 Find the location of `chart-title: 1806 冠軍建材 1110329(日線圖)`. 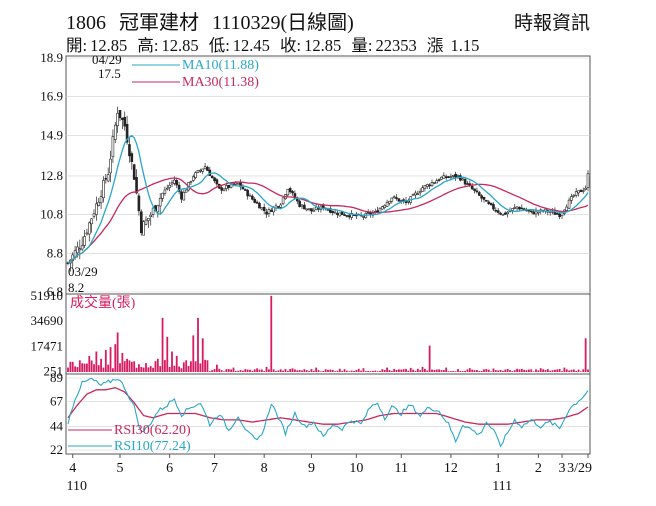

chart-title: 1806 冠軍建材 1110329(日線圖) is located at coordinates (214, 20).